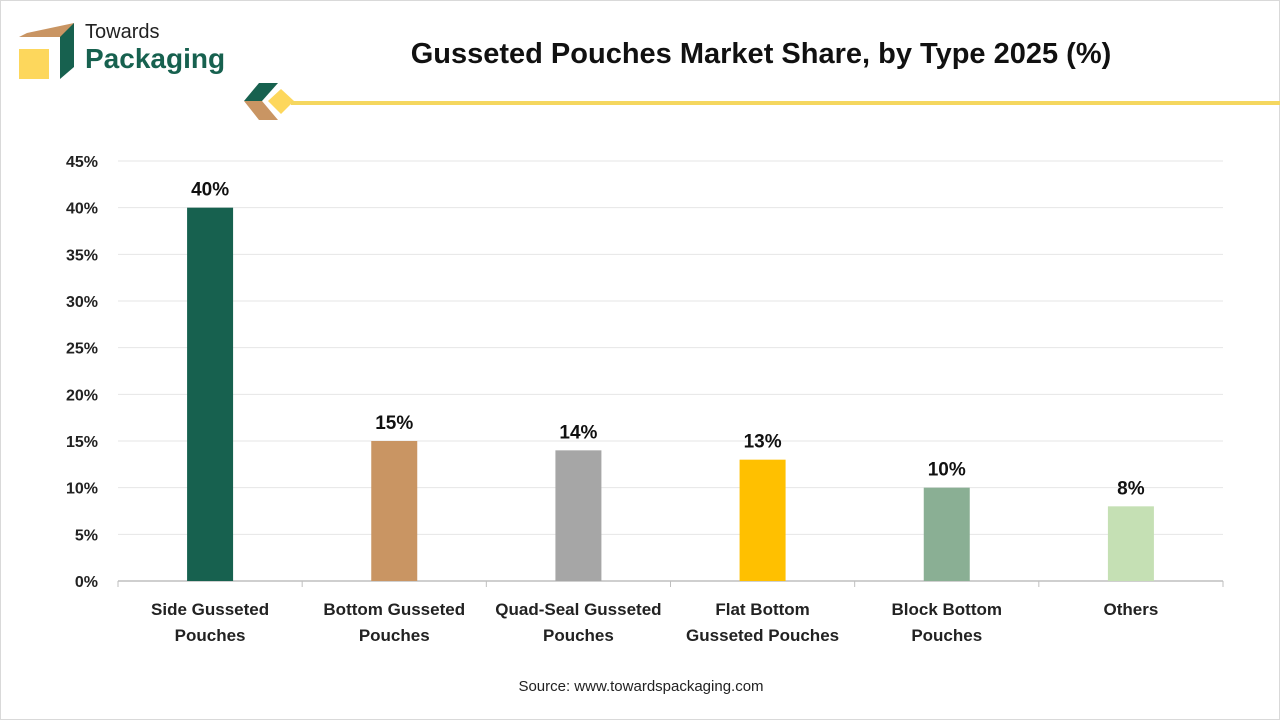 This screenshot has height=721, width=1280. Describe the element at coordinates (86, 582) in the screenshot. I see `y-tick-label: 0%` at that location.